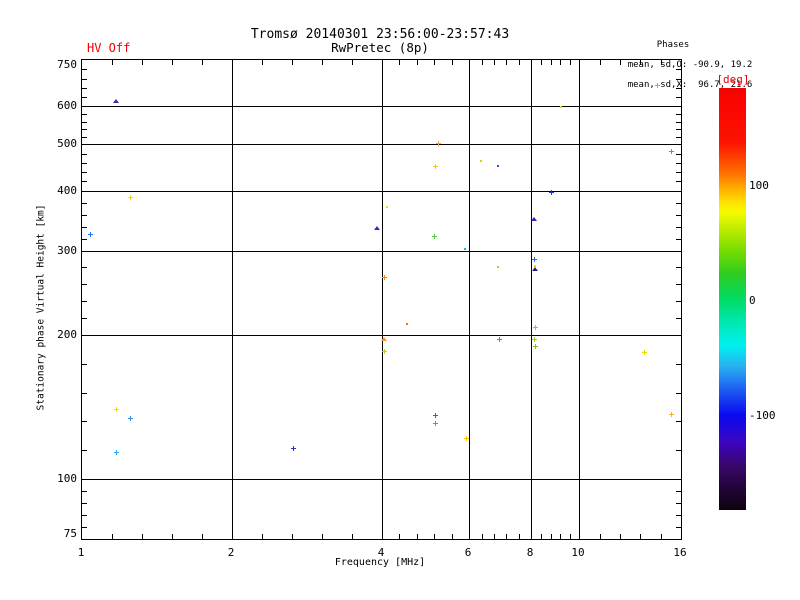  What do you see at coordinates (578, 552) in the screenshot?
I see `x-tick-label: 10` at bounding box center [578, 552].